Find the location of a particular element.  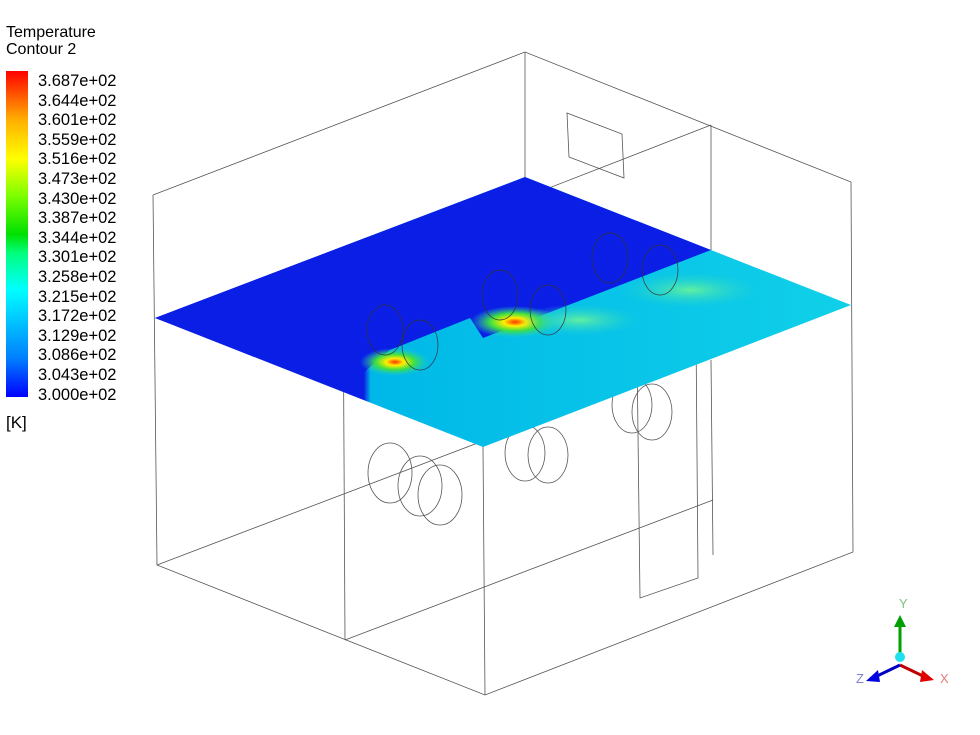

axes-triad: Y X Z is located at coordinates (902, 641).